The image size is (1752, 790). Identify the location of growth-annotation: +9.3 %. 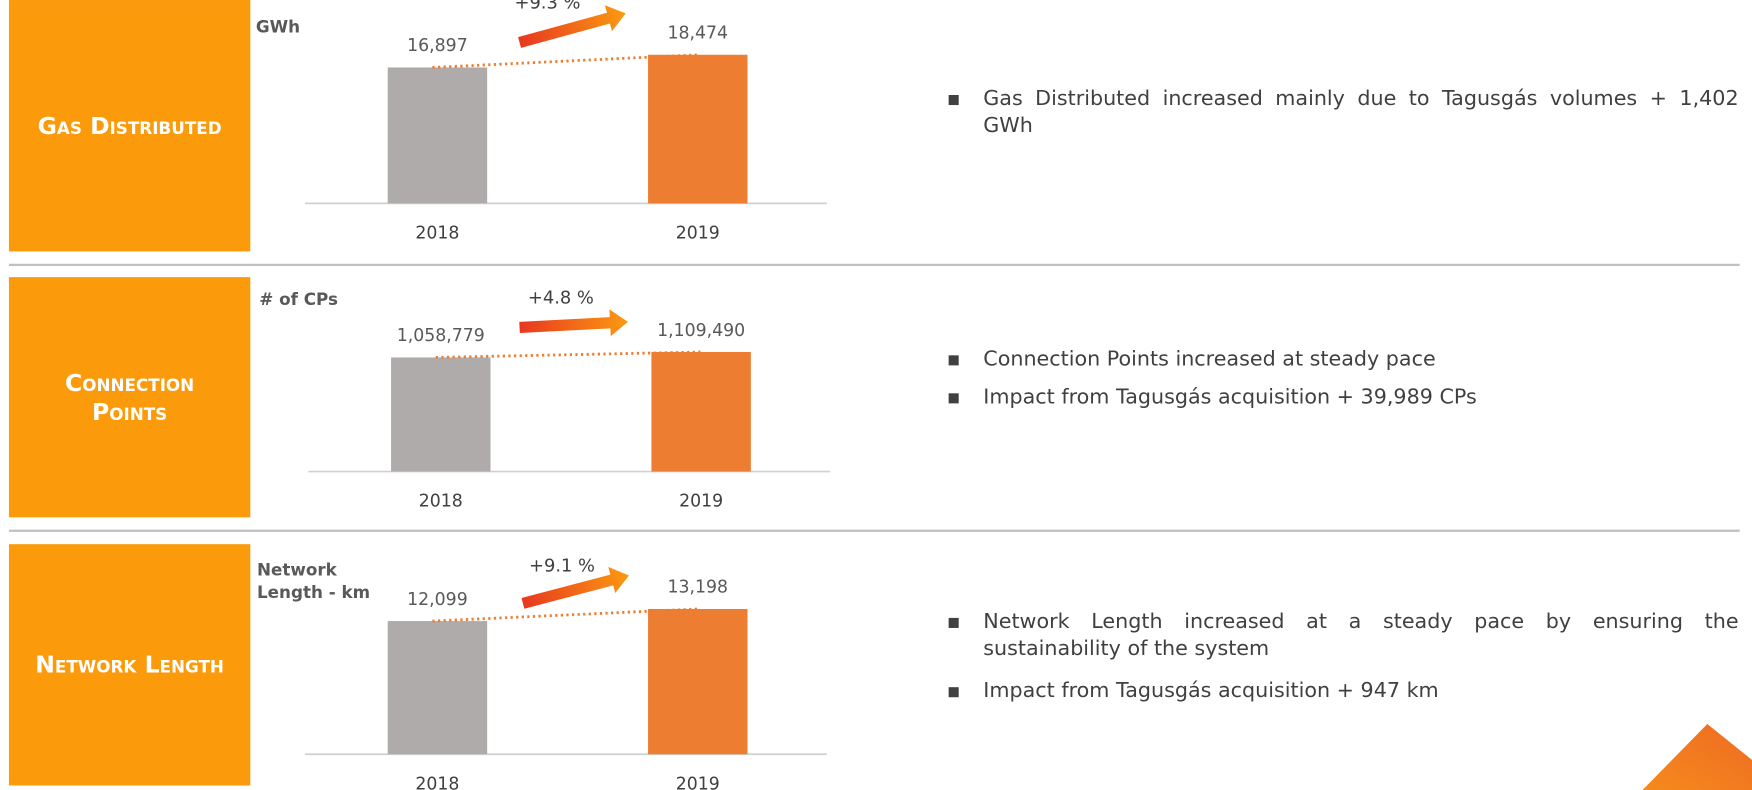
(547, 6).